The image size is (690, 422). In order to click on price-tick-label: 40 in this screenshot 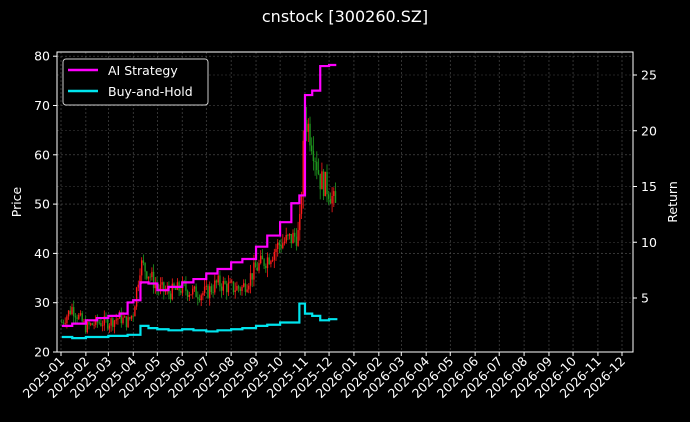, I will do `click(42, 253)`.